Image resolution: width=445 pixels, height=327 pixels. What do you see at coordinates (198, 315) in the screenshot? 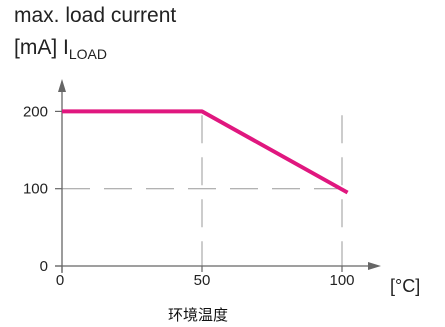
I see `x-axis-caption: 环境温度` at bounding box center [198, 315].